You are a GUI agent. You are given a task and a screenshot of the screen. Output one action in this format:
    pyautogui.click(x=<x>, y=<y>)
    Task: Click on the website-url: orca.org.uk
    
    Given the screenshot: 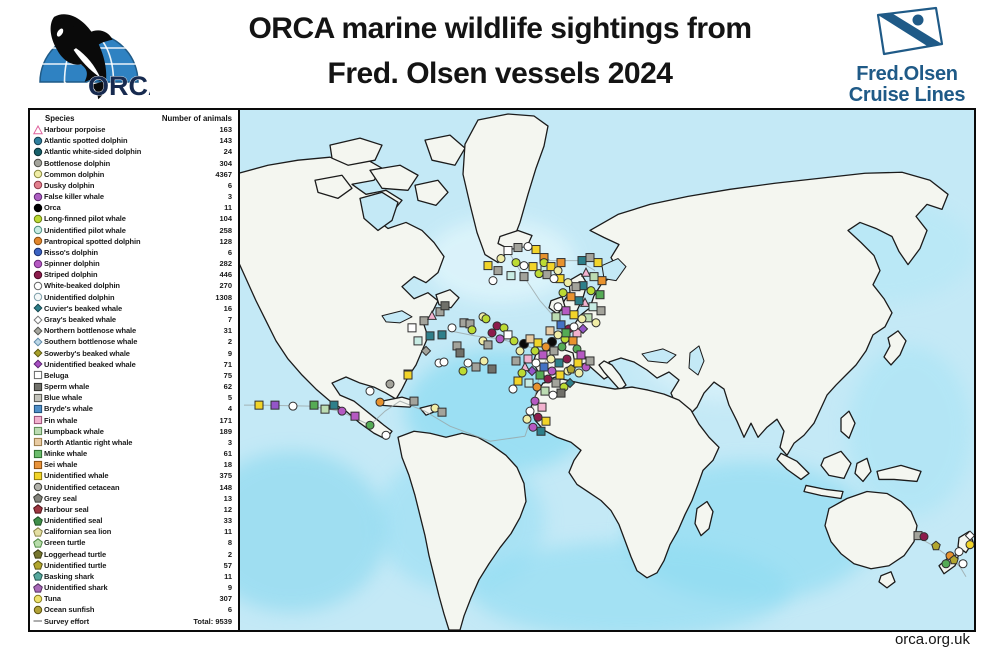 What is the action you would take?
    pyautogui.click(x=932, y=639)
    